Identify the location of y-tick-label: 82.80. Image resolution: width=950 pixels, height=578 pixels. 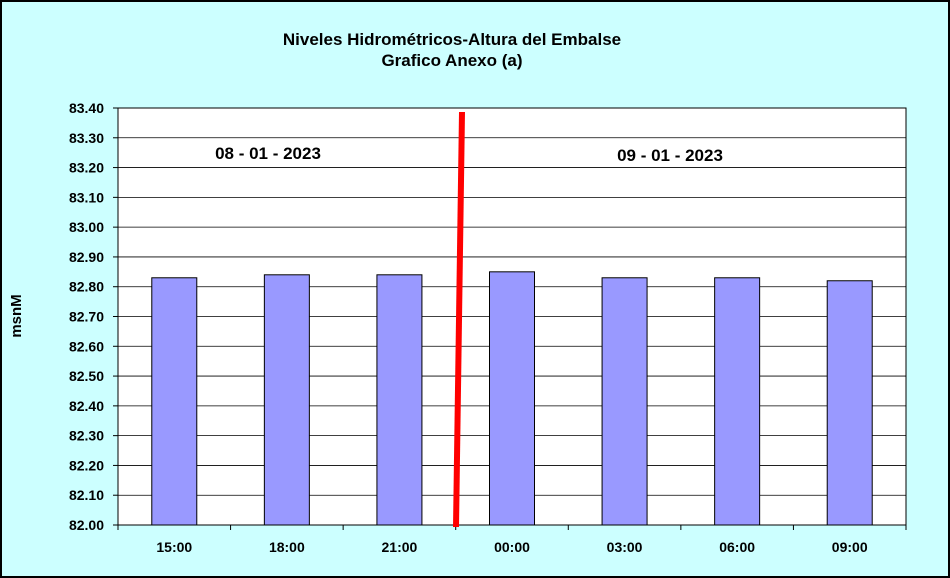
(86, 287).